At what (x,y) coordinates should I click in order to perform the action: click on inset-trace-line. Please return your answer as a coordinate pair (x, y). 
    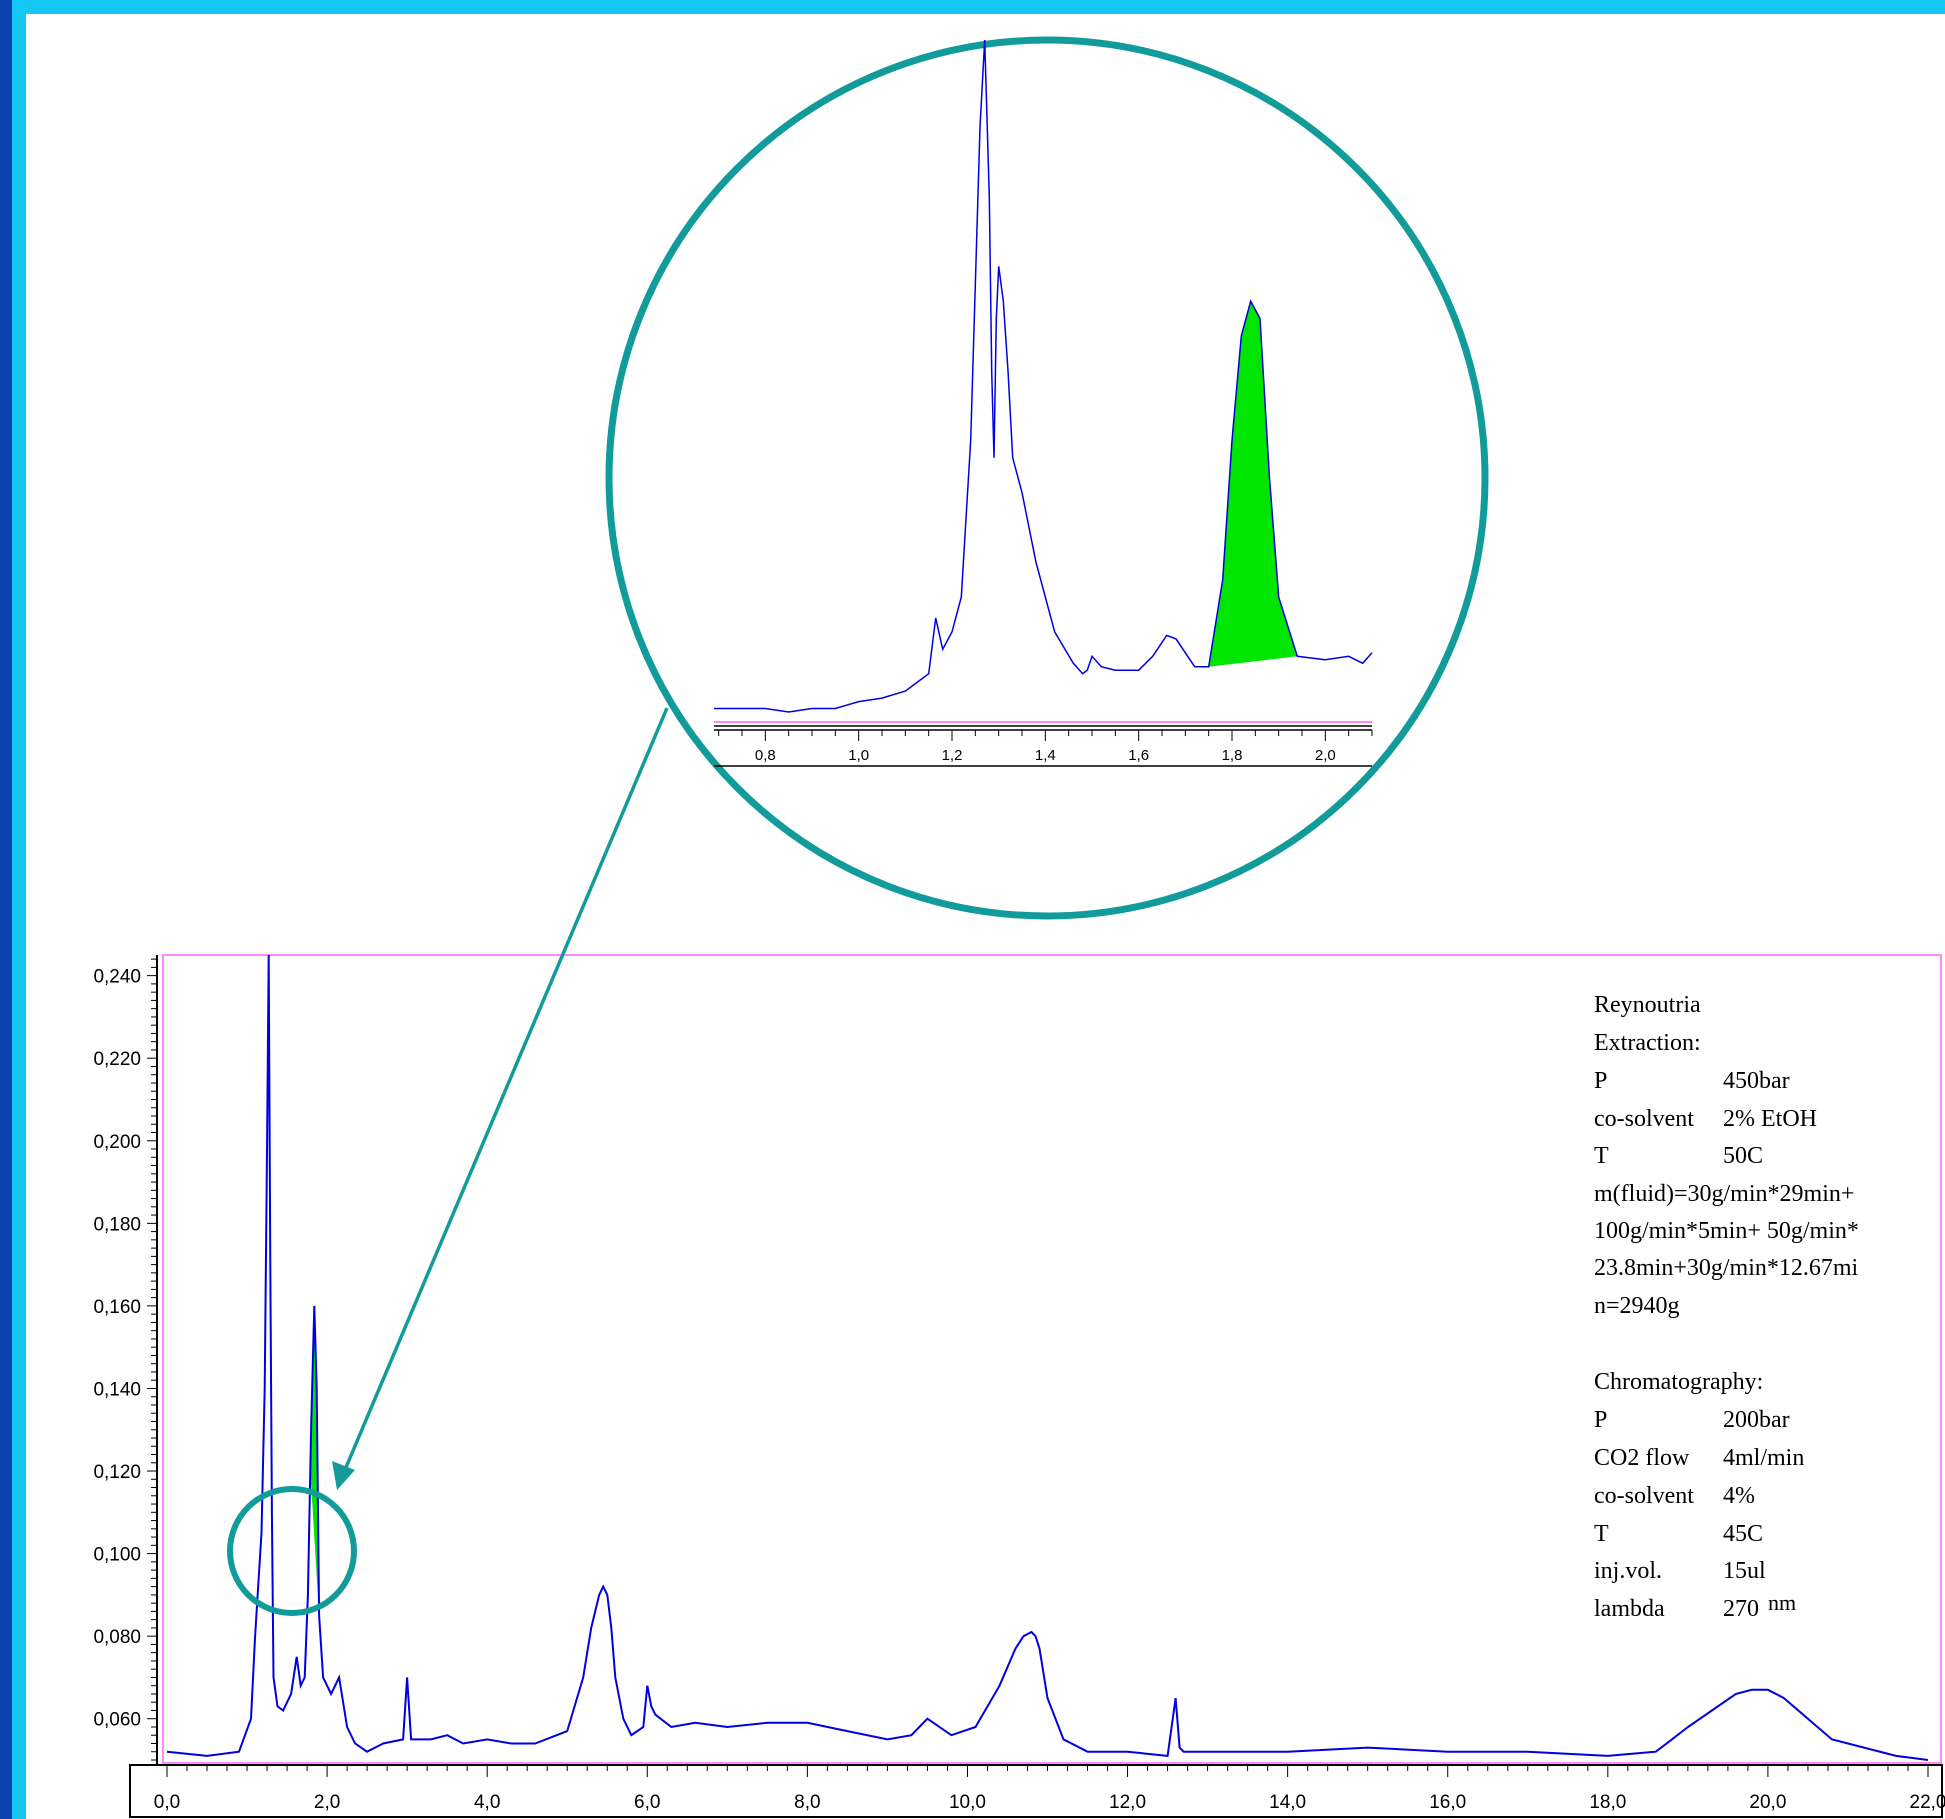
    Looking at the image, I should click on (1043, 376).